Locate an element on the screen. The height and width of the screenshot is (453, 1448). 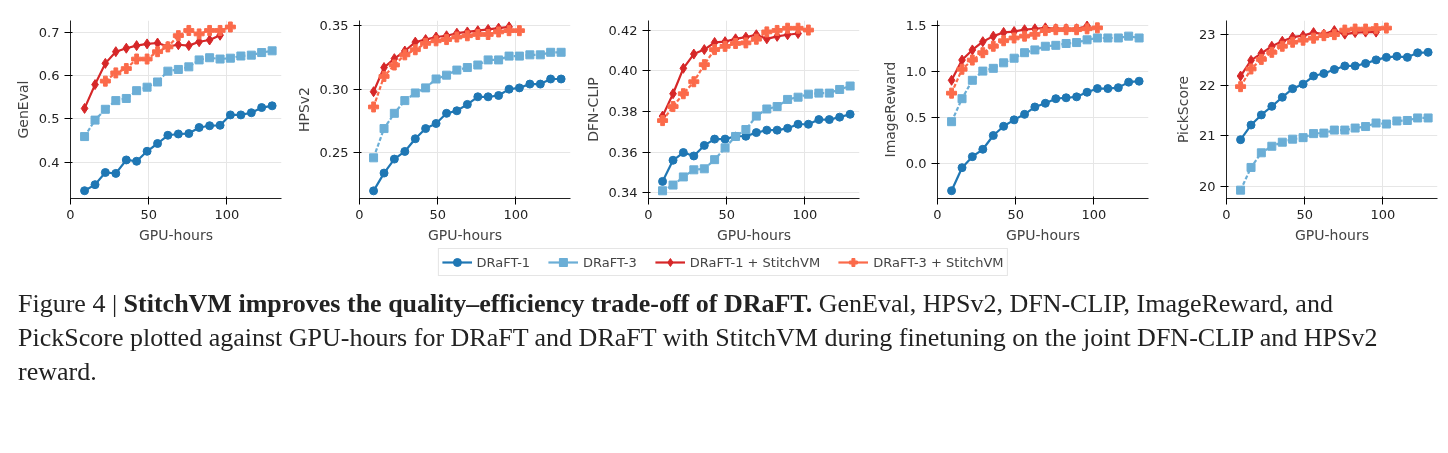
legend-label: DRaFT-3 is located at coordinates (610, 262).